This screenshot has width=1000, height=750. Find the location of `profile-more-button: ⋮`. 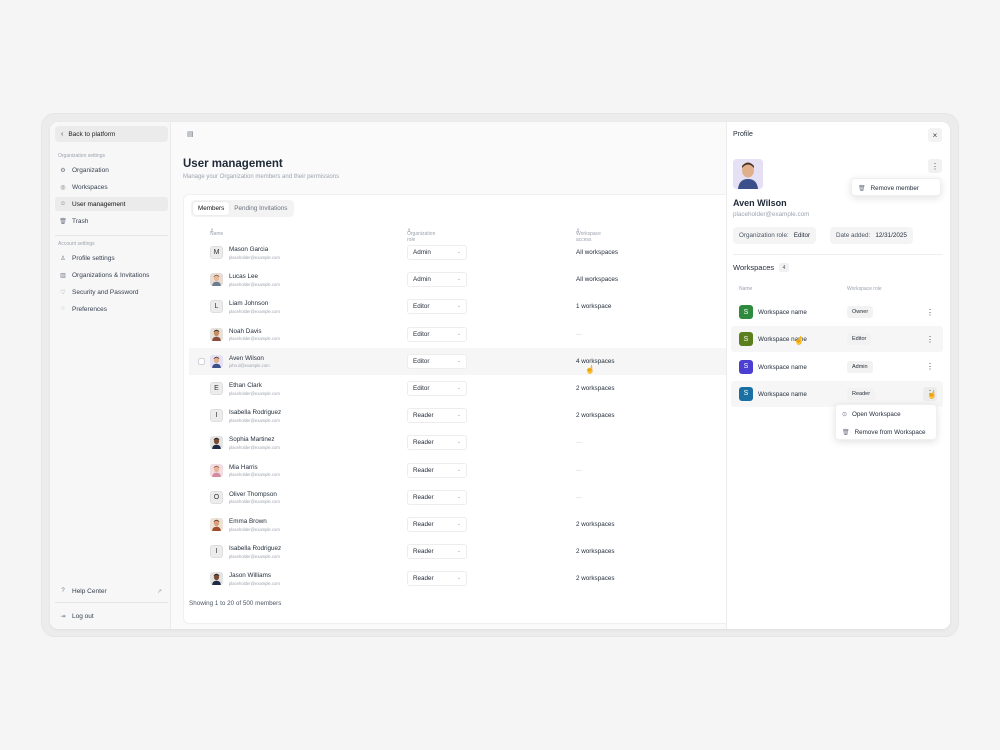

profile-more-button: ⋮ is located at coordinates (935, 166).